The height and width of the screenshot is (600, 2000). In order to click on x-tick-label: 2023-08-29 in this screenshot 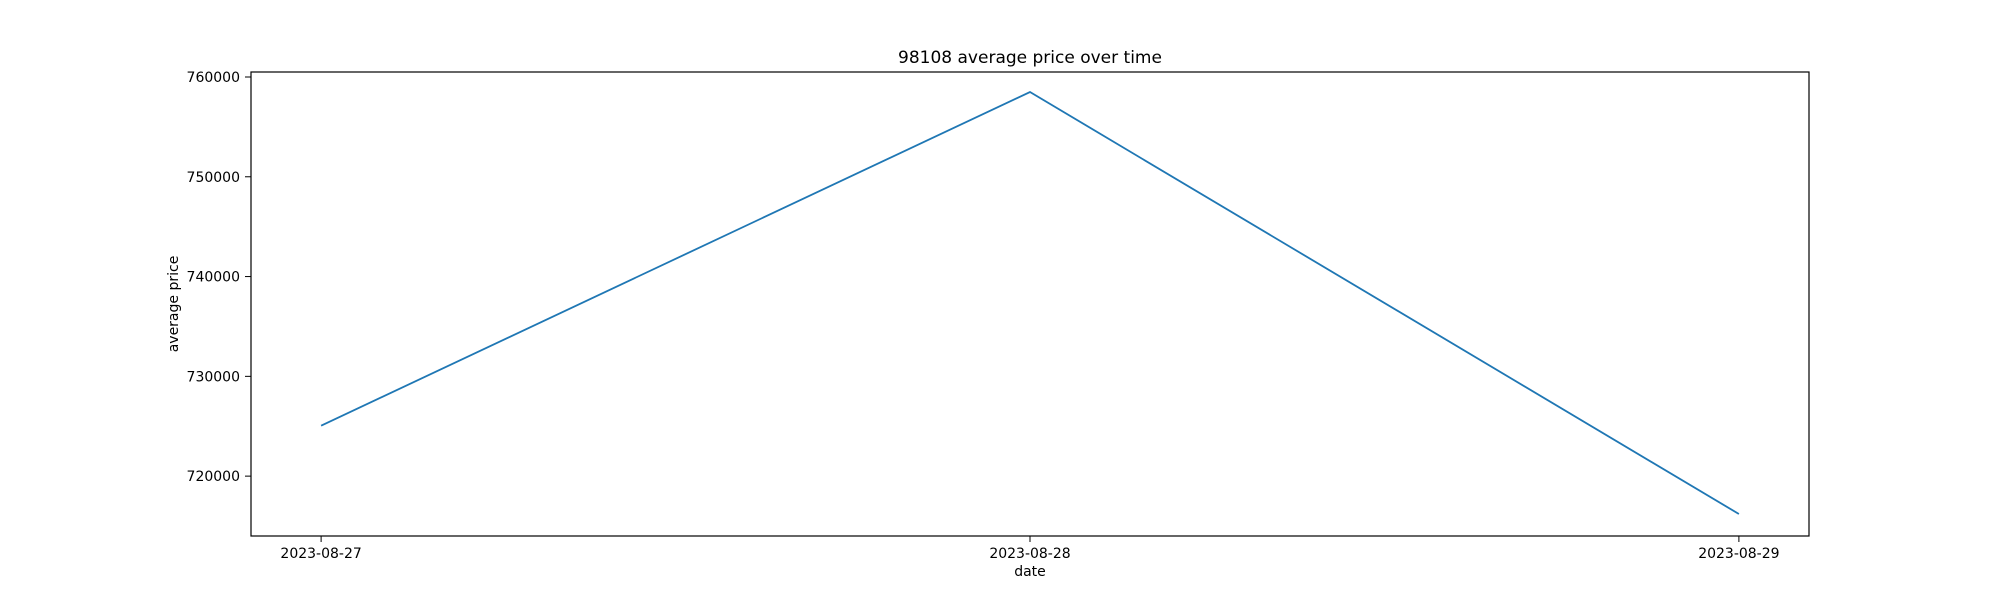, I will do `click(1738, 554)`.